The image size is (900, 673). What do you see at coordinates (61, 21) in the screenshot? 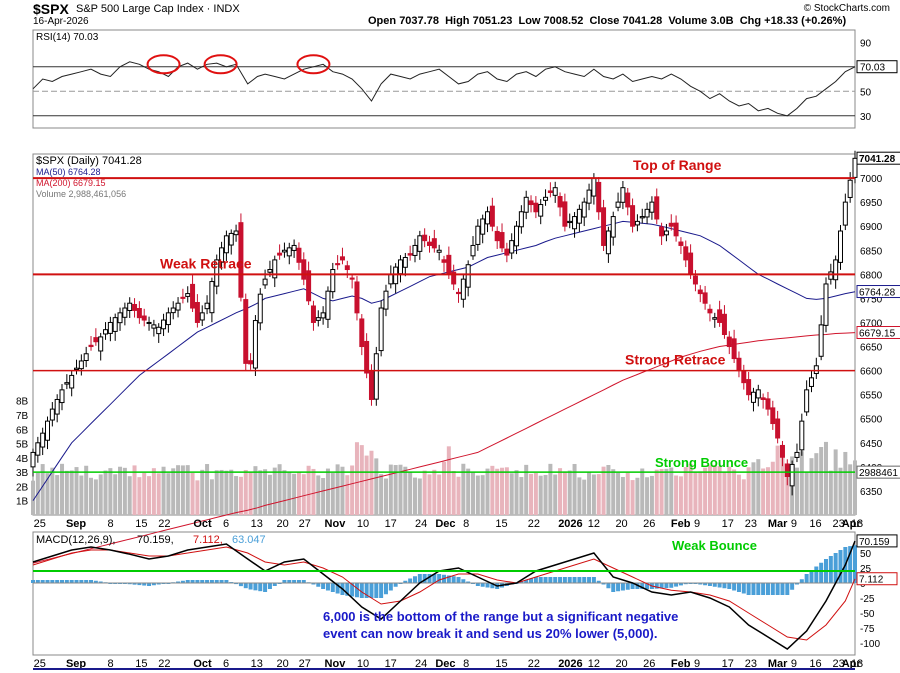
I see `quote-date: 16-Apr-2026` at bounding box center [61, 21].